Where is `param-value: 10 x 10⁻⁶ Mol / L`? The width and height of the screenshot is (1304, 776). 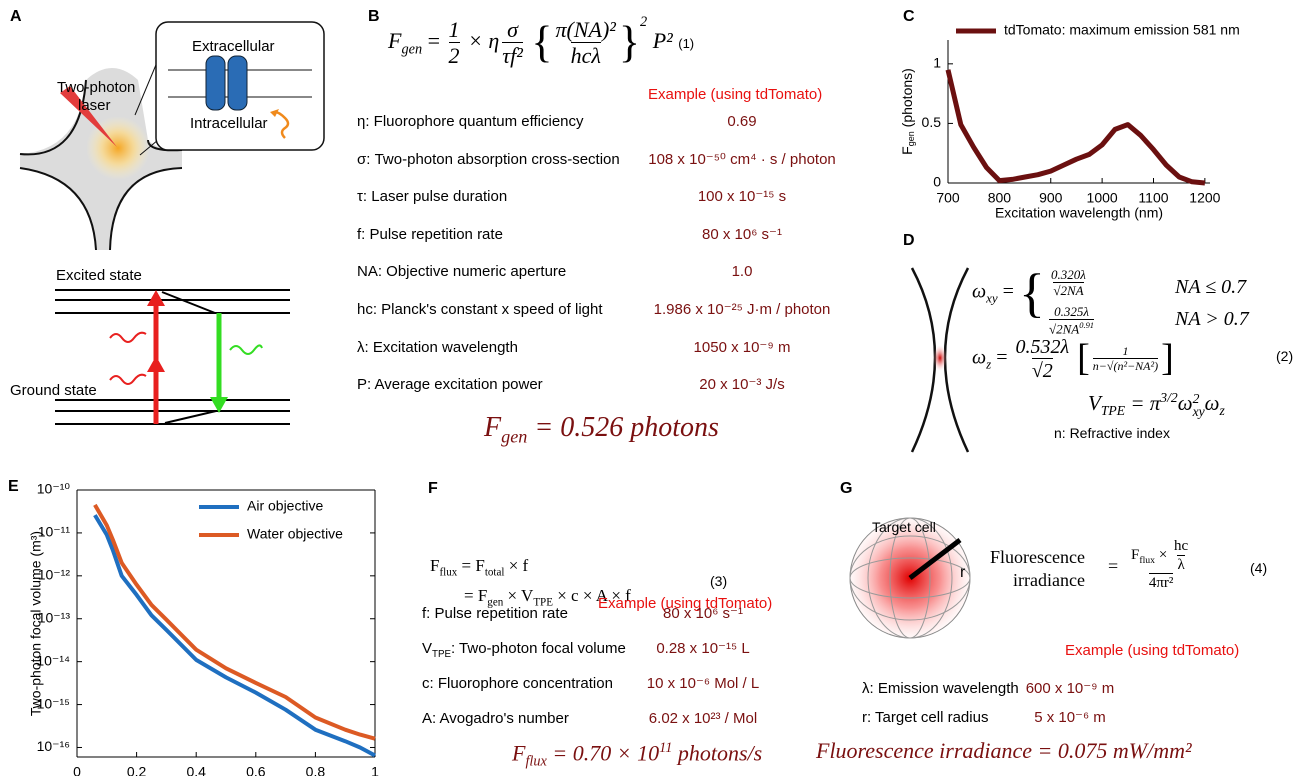
param-value: 10 x 10⁻⁶ Mol / L is located at coordinates (703, 683).